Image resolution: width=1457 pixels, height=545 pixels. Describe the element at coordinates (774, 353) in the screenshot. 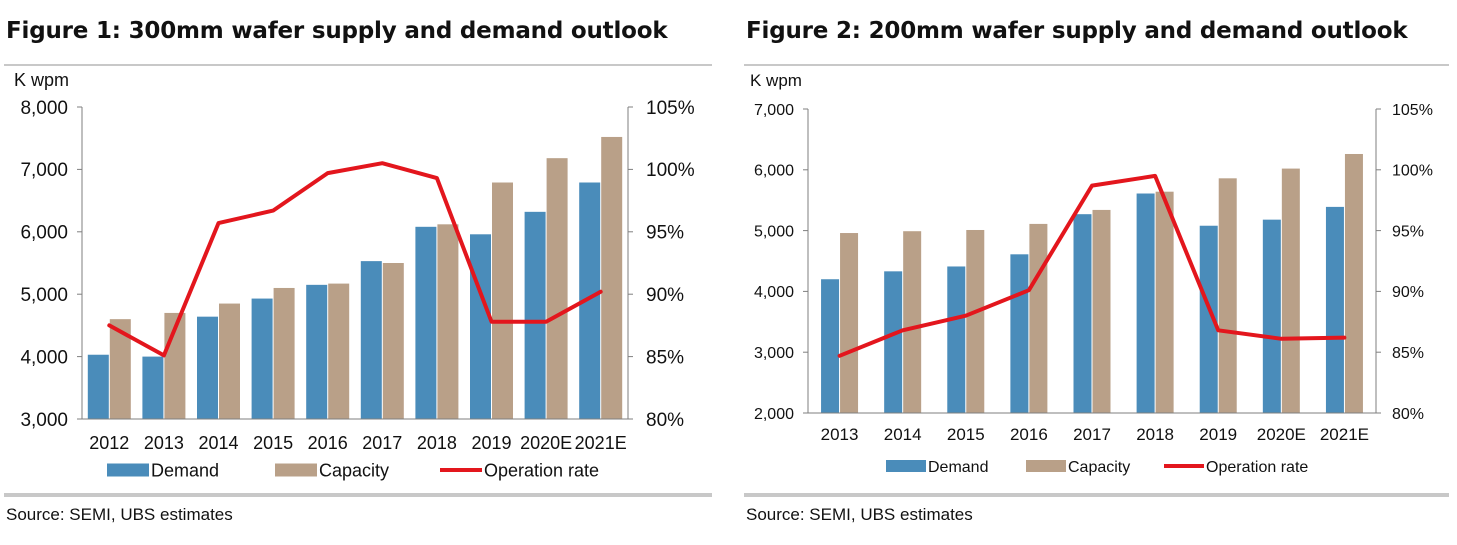

I see `figure-2-y-tick-label: 3,000` at that location.